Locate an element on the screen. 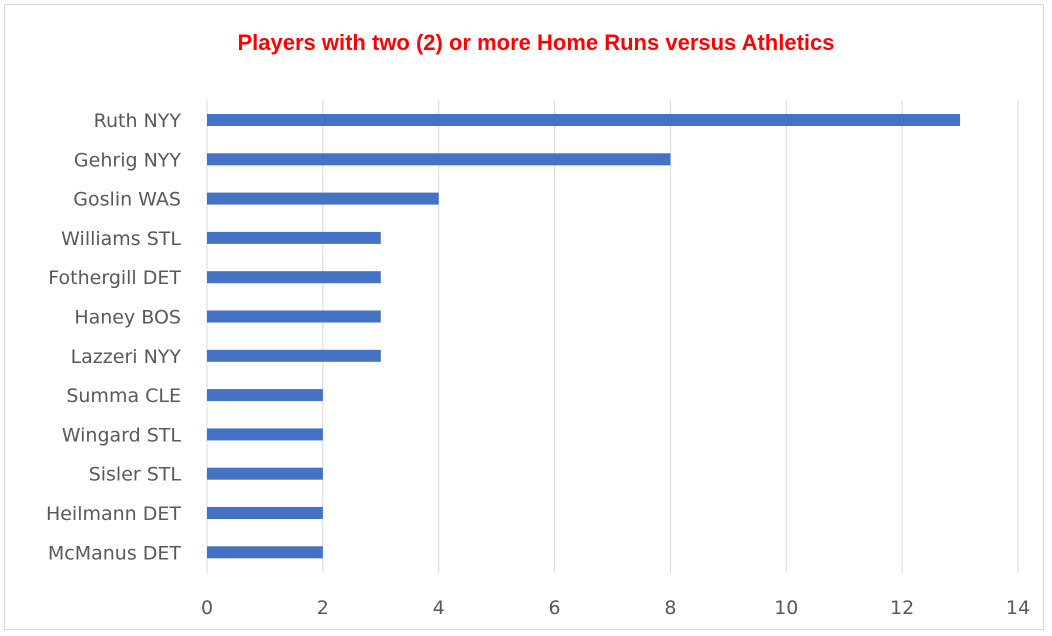  x-tick-label: 4 is located at coordinates (439, 608).